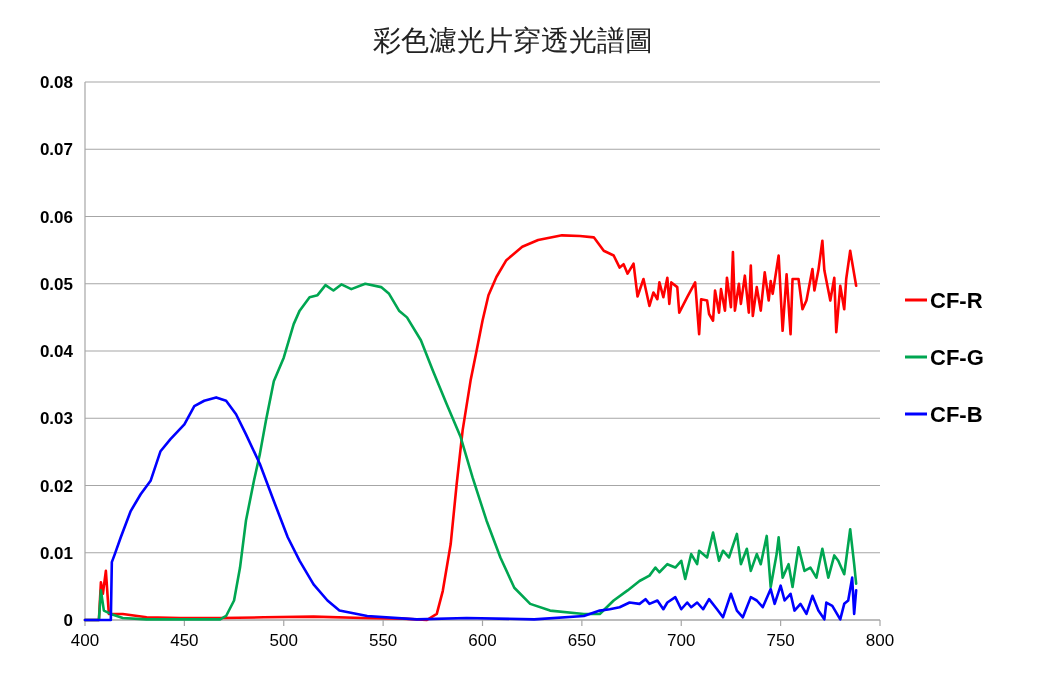  I want to click on legend-label: CF-B, so click(956, 414).